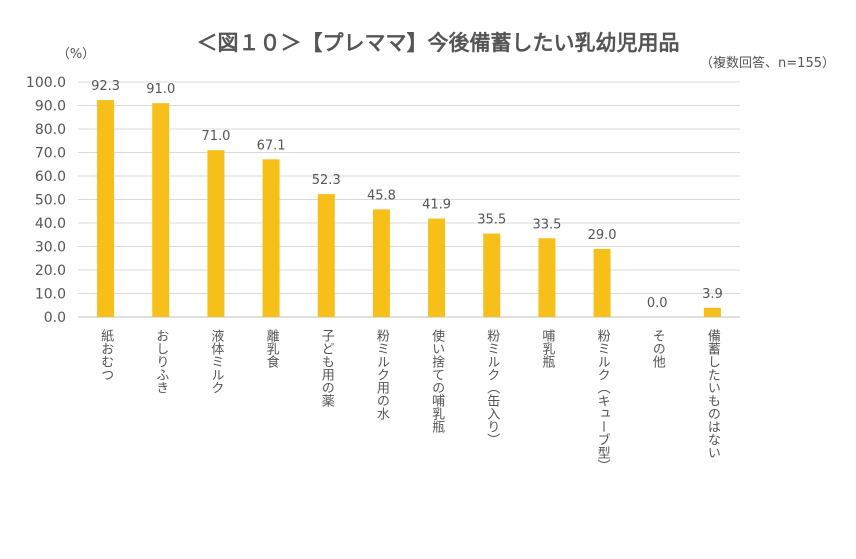 The width and height of the screenshot is (856, 559). Describe the element at coordinates (382, 374) in the screenshot. I see `category-label: 粉ミルク用の水` at that location.